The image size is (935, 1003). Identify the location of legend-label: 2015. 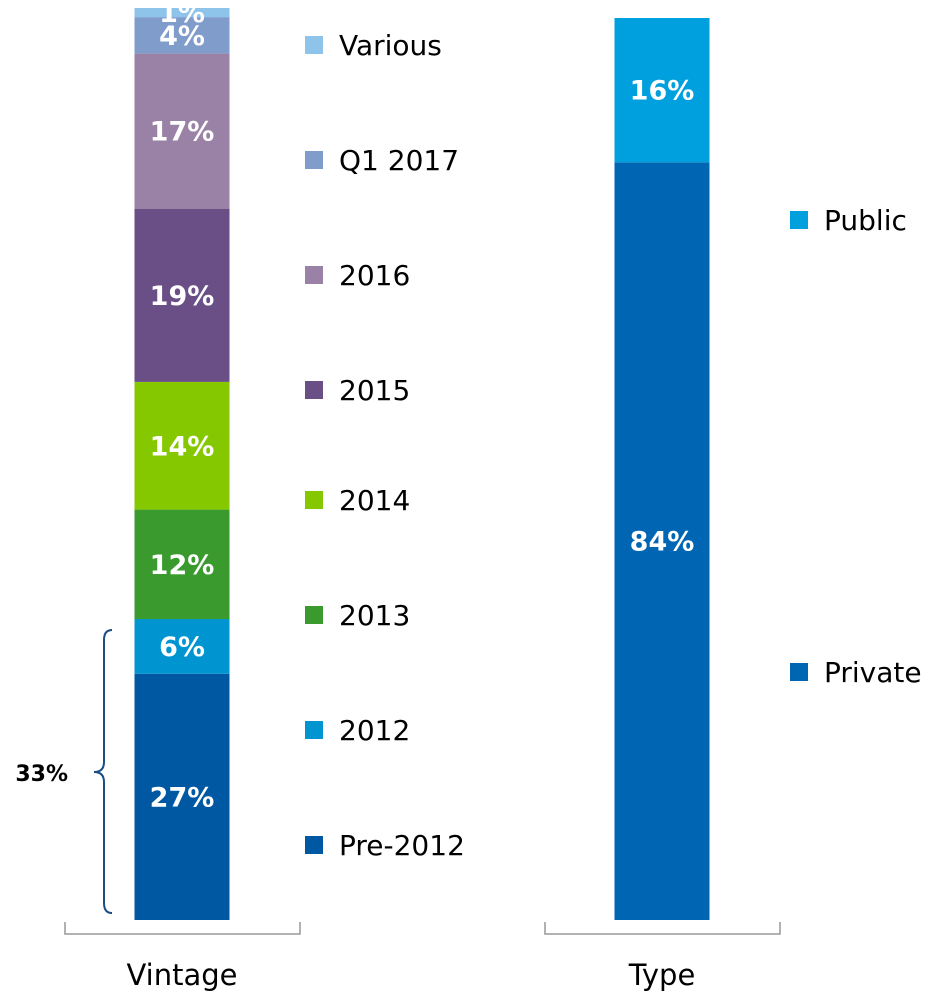
(374, 390).